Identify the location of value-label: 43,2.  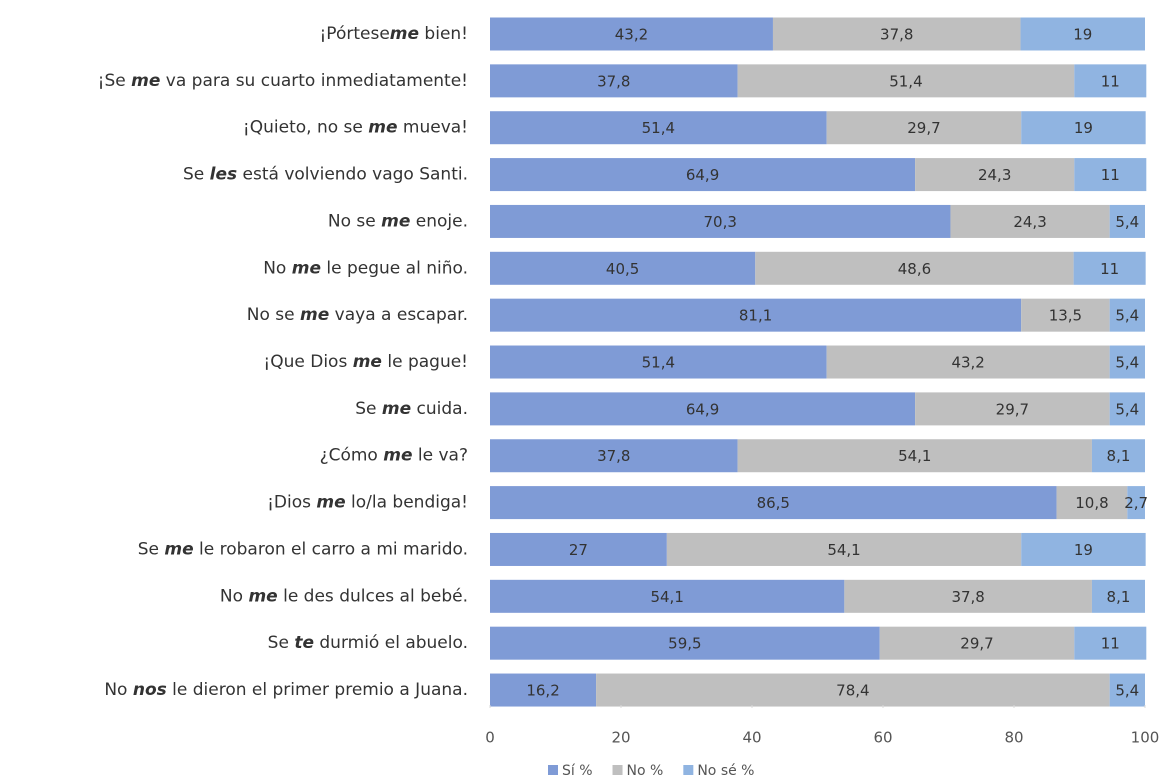
(631, 35).